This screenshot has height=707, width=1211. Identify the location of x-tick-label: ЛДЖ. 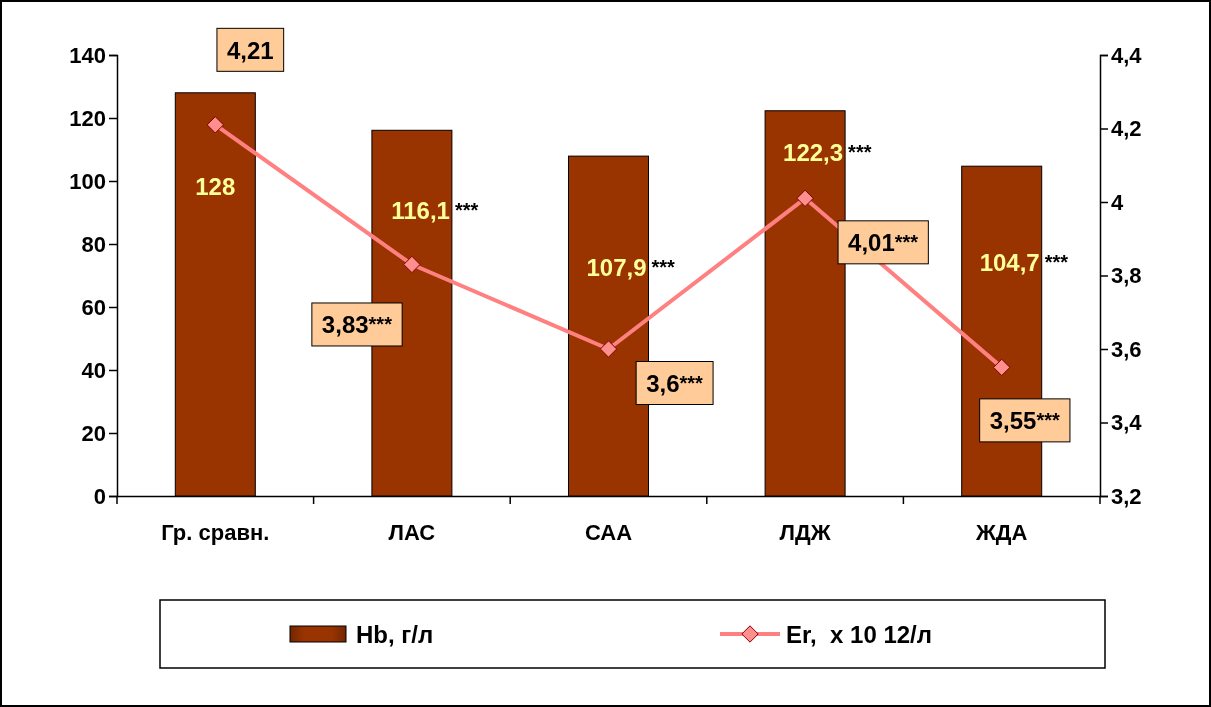
(805, 532).